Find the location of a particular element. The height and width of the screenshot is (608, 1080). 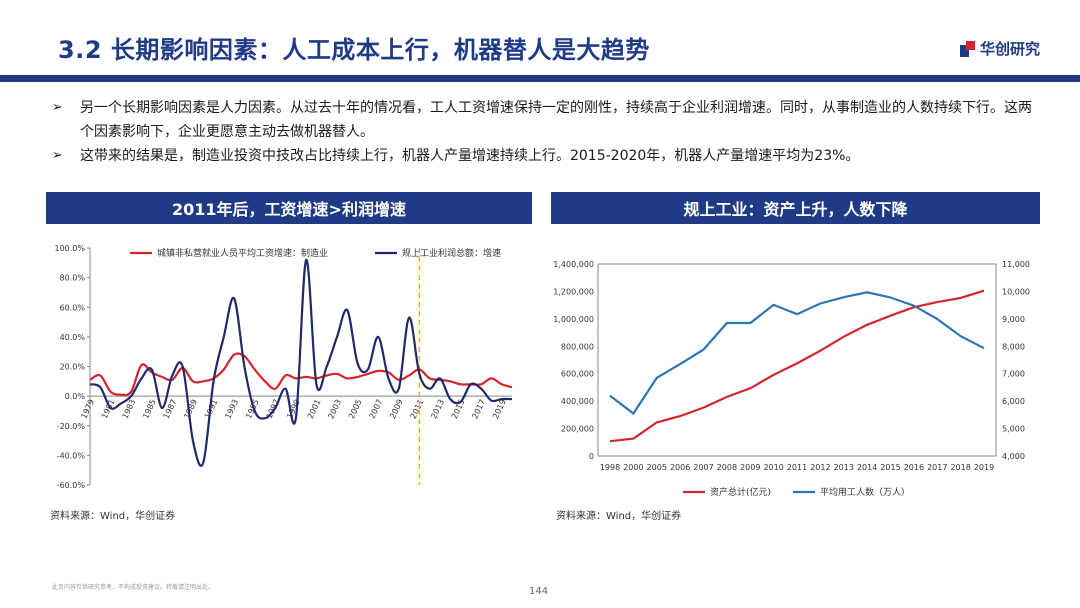

assets-line is located at coordinates (797, 366).